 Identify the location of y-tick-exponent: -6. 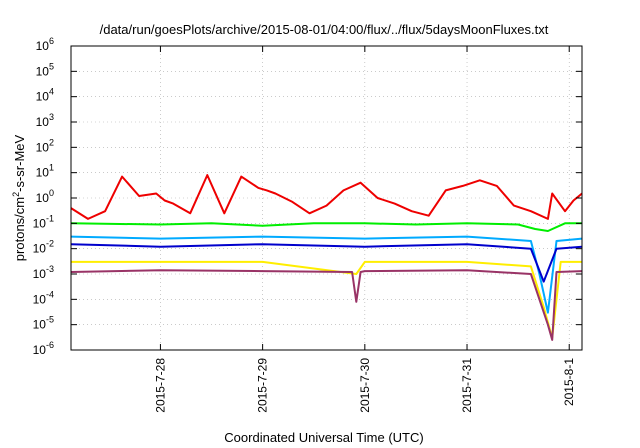
(50, 345).